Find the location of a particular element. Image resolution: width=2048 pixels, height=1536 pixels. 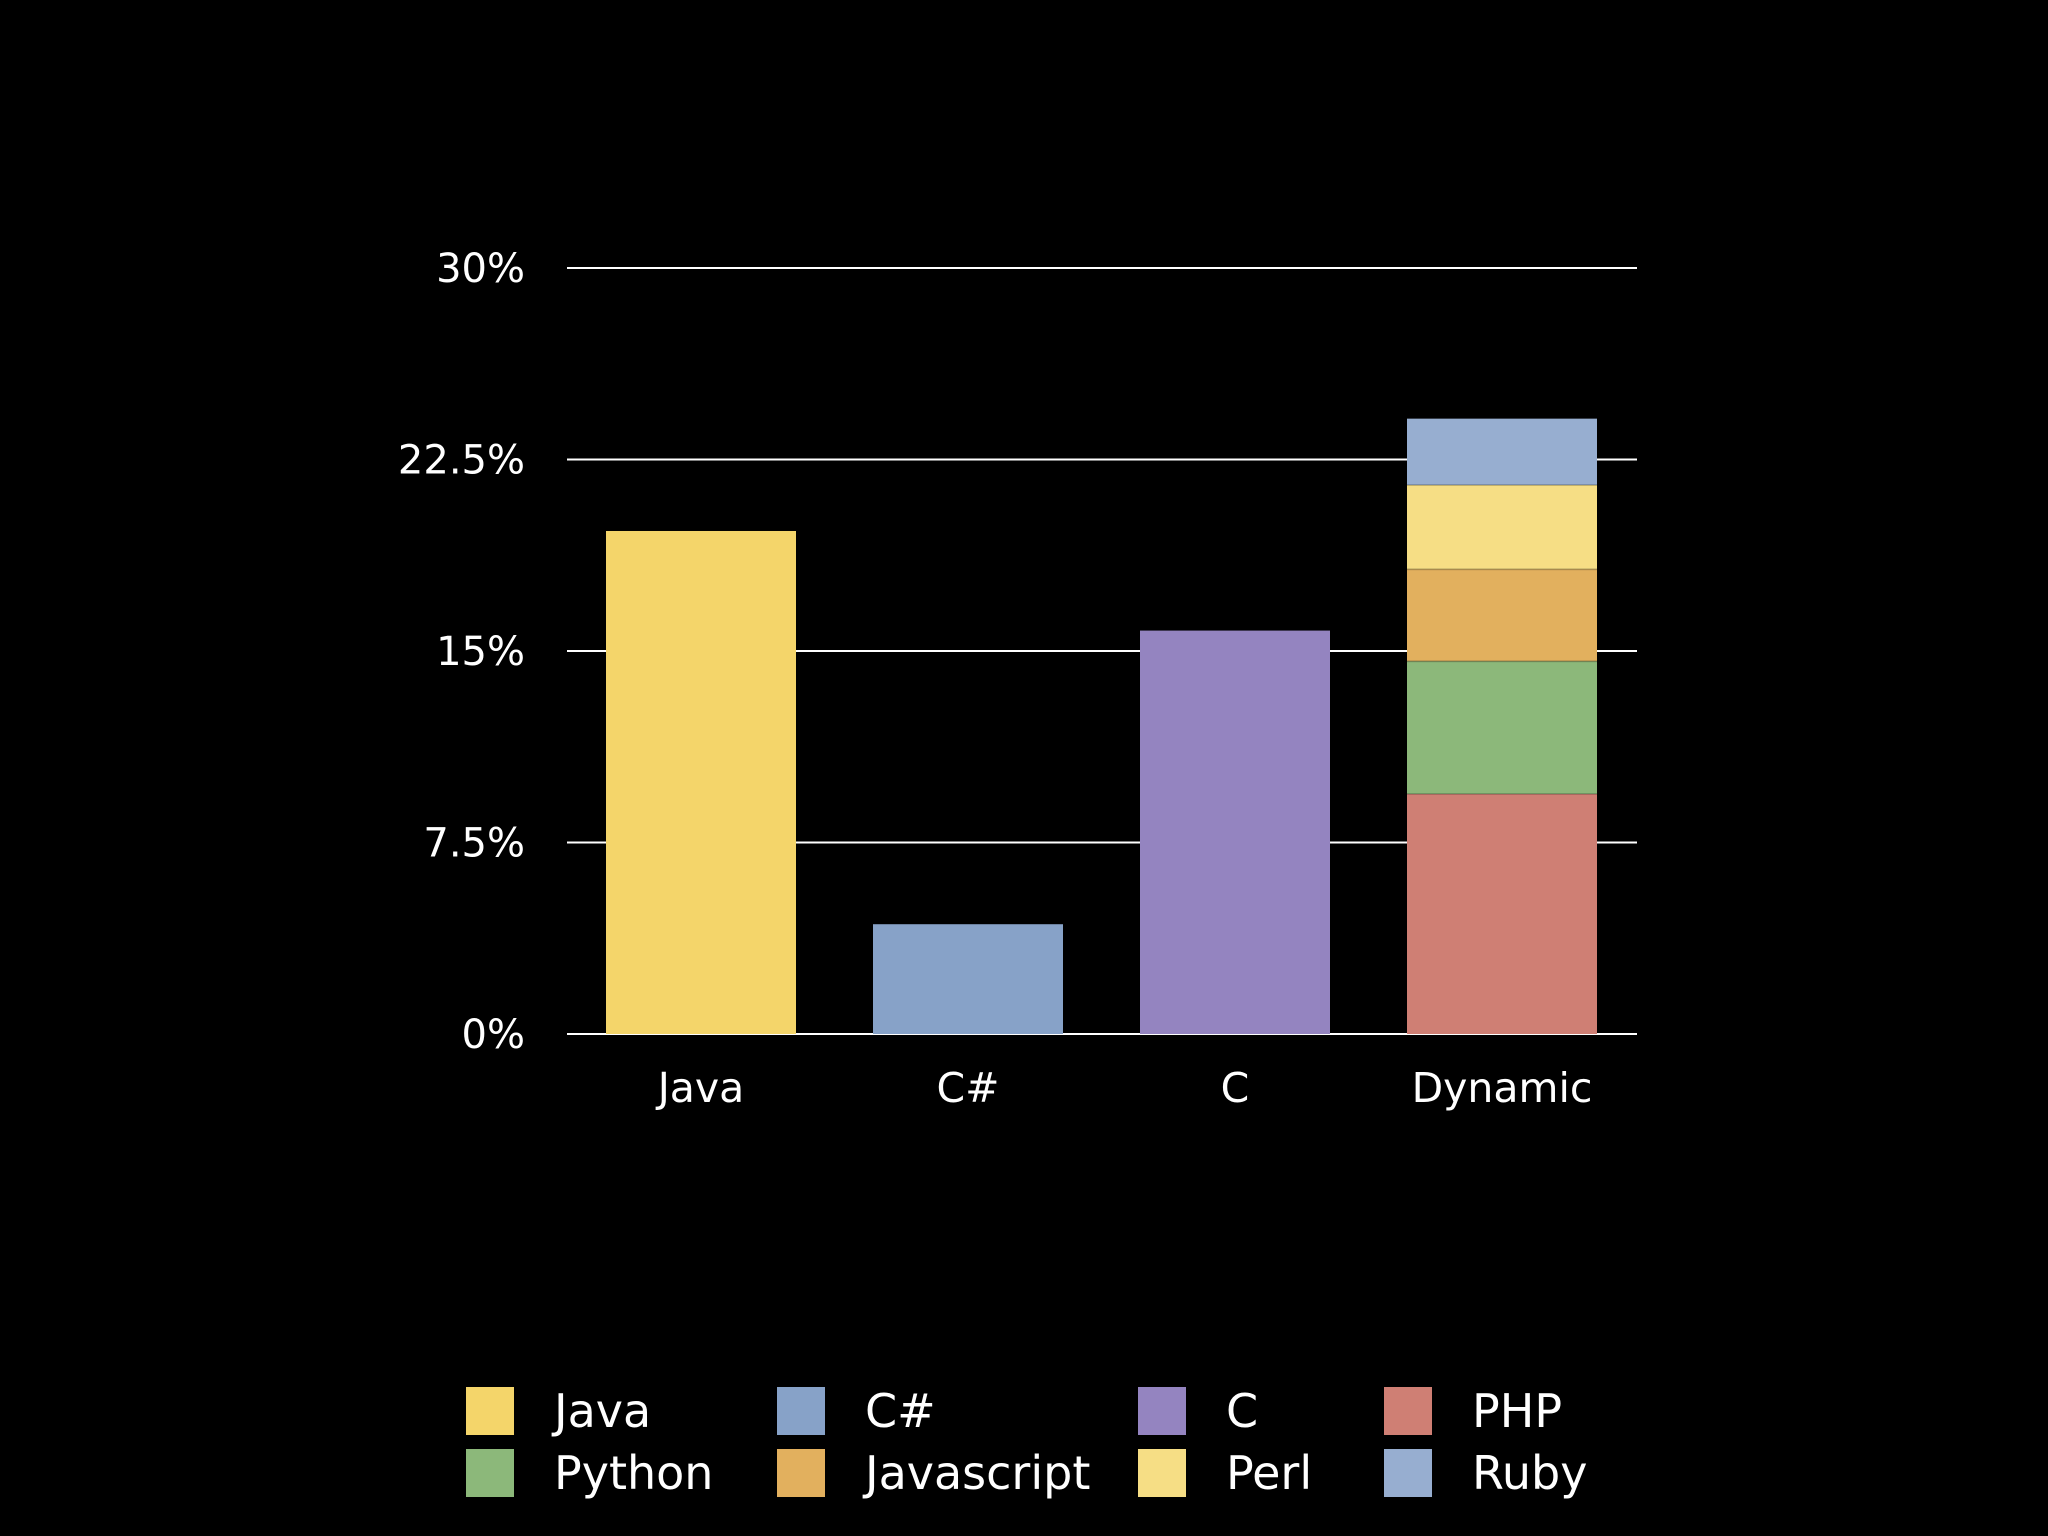

bar-segment-c- is located at coordinates (968, 979).